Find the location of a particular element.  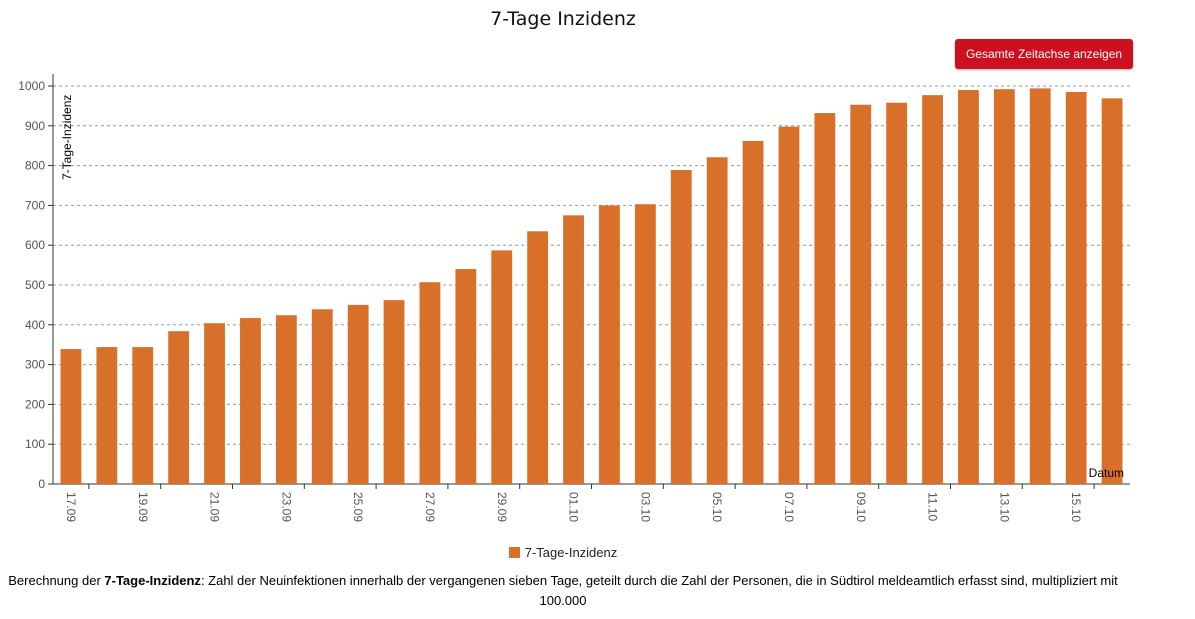

chart-title: 7-Tage Inzidenz is located at coordinates (563, 19).